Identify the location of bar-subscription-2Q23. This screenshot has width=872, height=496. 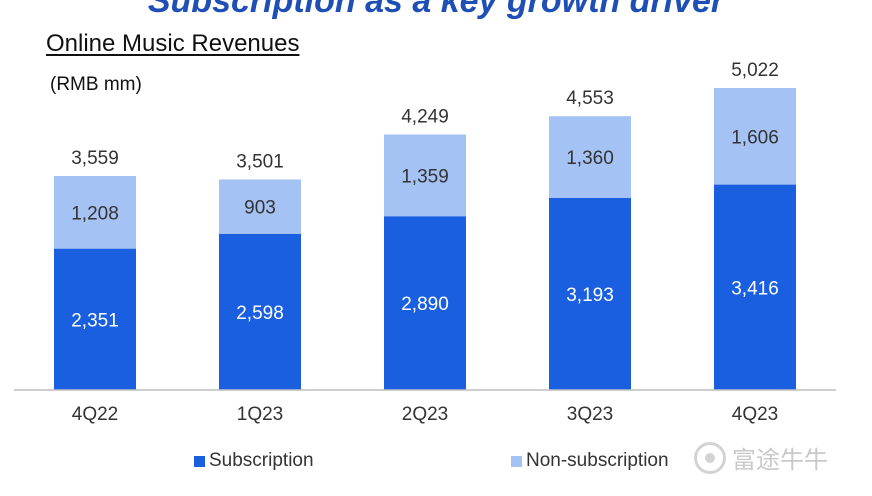
(425, 303).